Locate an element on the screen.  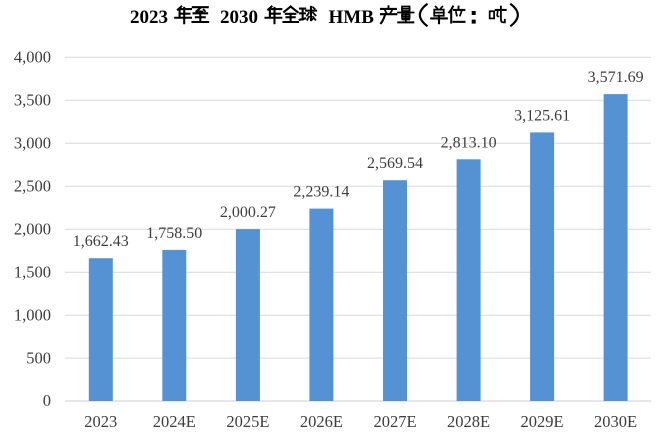
svg-text: 1,000 is located at coordinates (32, 314).